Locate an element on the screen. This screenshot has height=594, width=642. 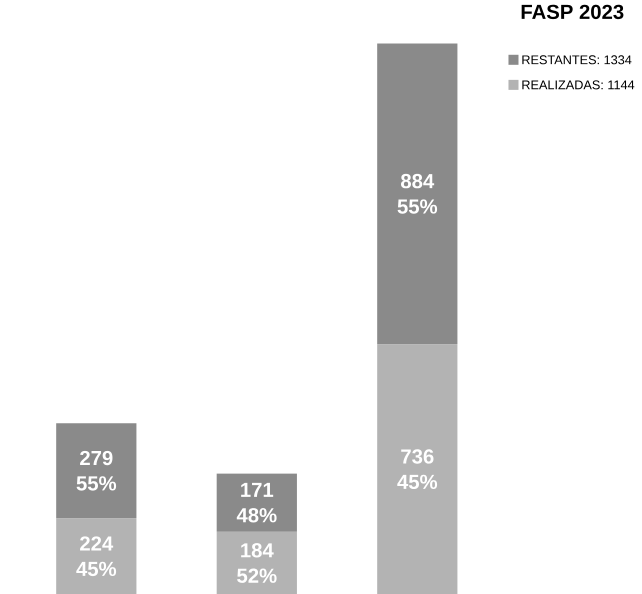
data-label: 884 55% is located at coordinates (418, 194).